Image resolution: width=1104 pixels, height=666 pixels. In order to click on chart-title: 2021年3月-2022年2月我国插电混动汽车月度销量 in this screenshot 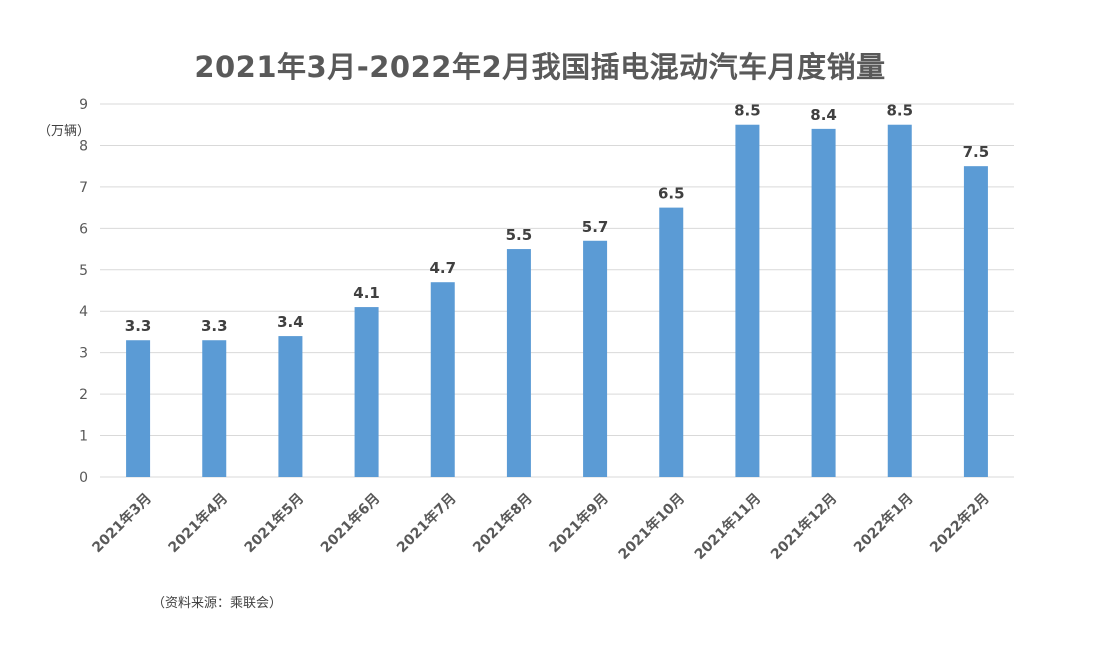, I will do `click(540, 67)`.